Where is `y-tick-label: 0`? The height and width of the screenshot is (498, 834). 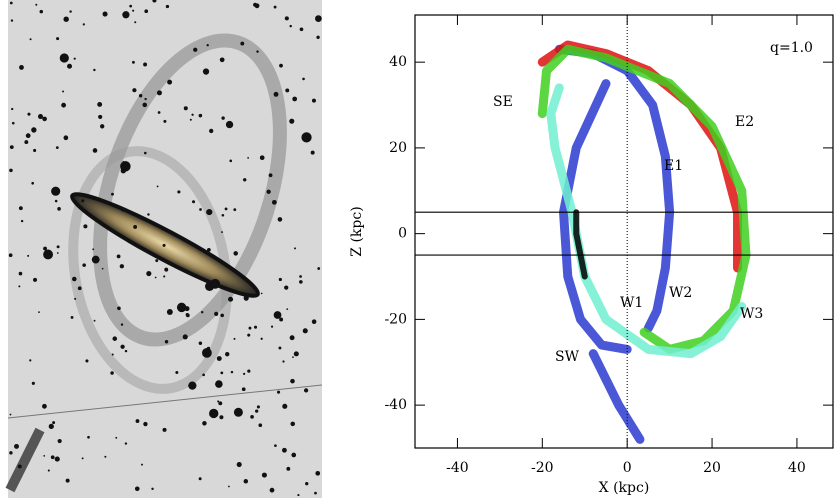
y-tick-label: 0 is located at coordinates (402, 234).